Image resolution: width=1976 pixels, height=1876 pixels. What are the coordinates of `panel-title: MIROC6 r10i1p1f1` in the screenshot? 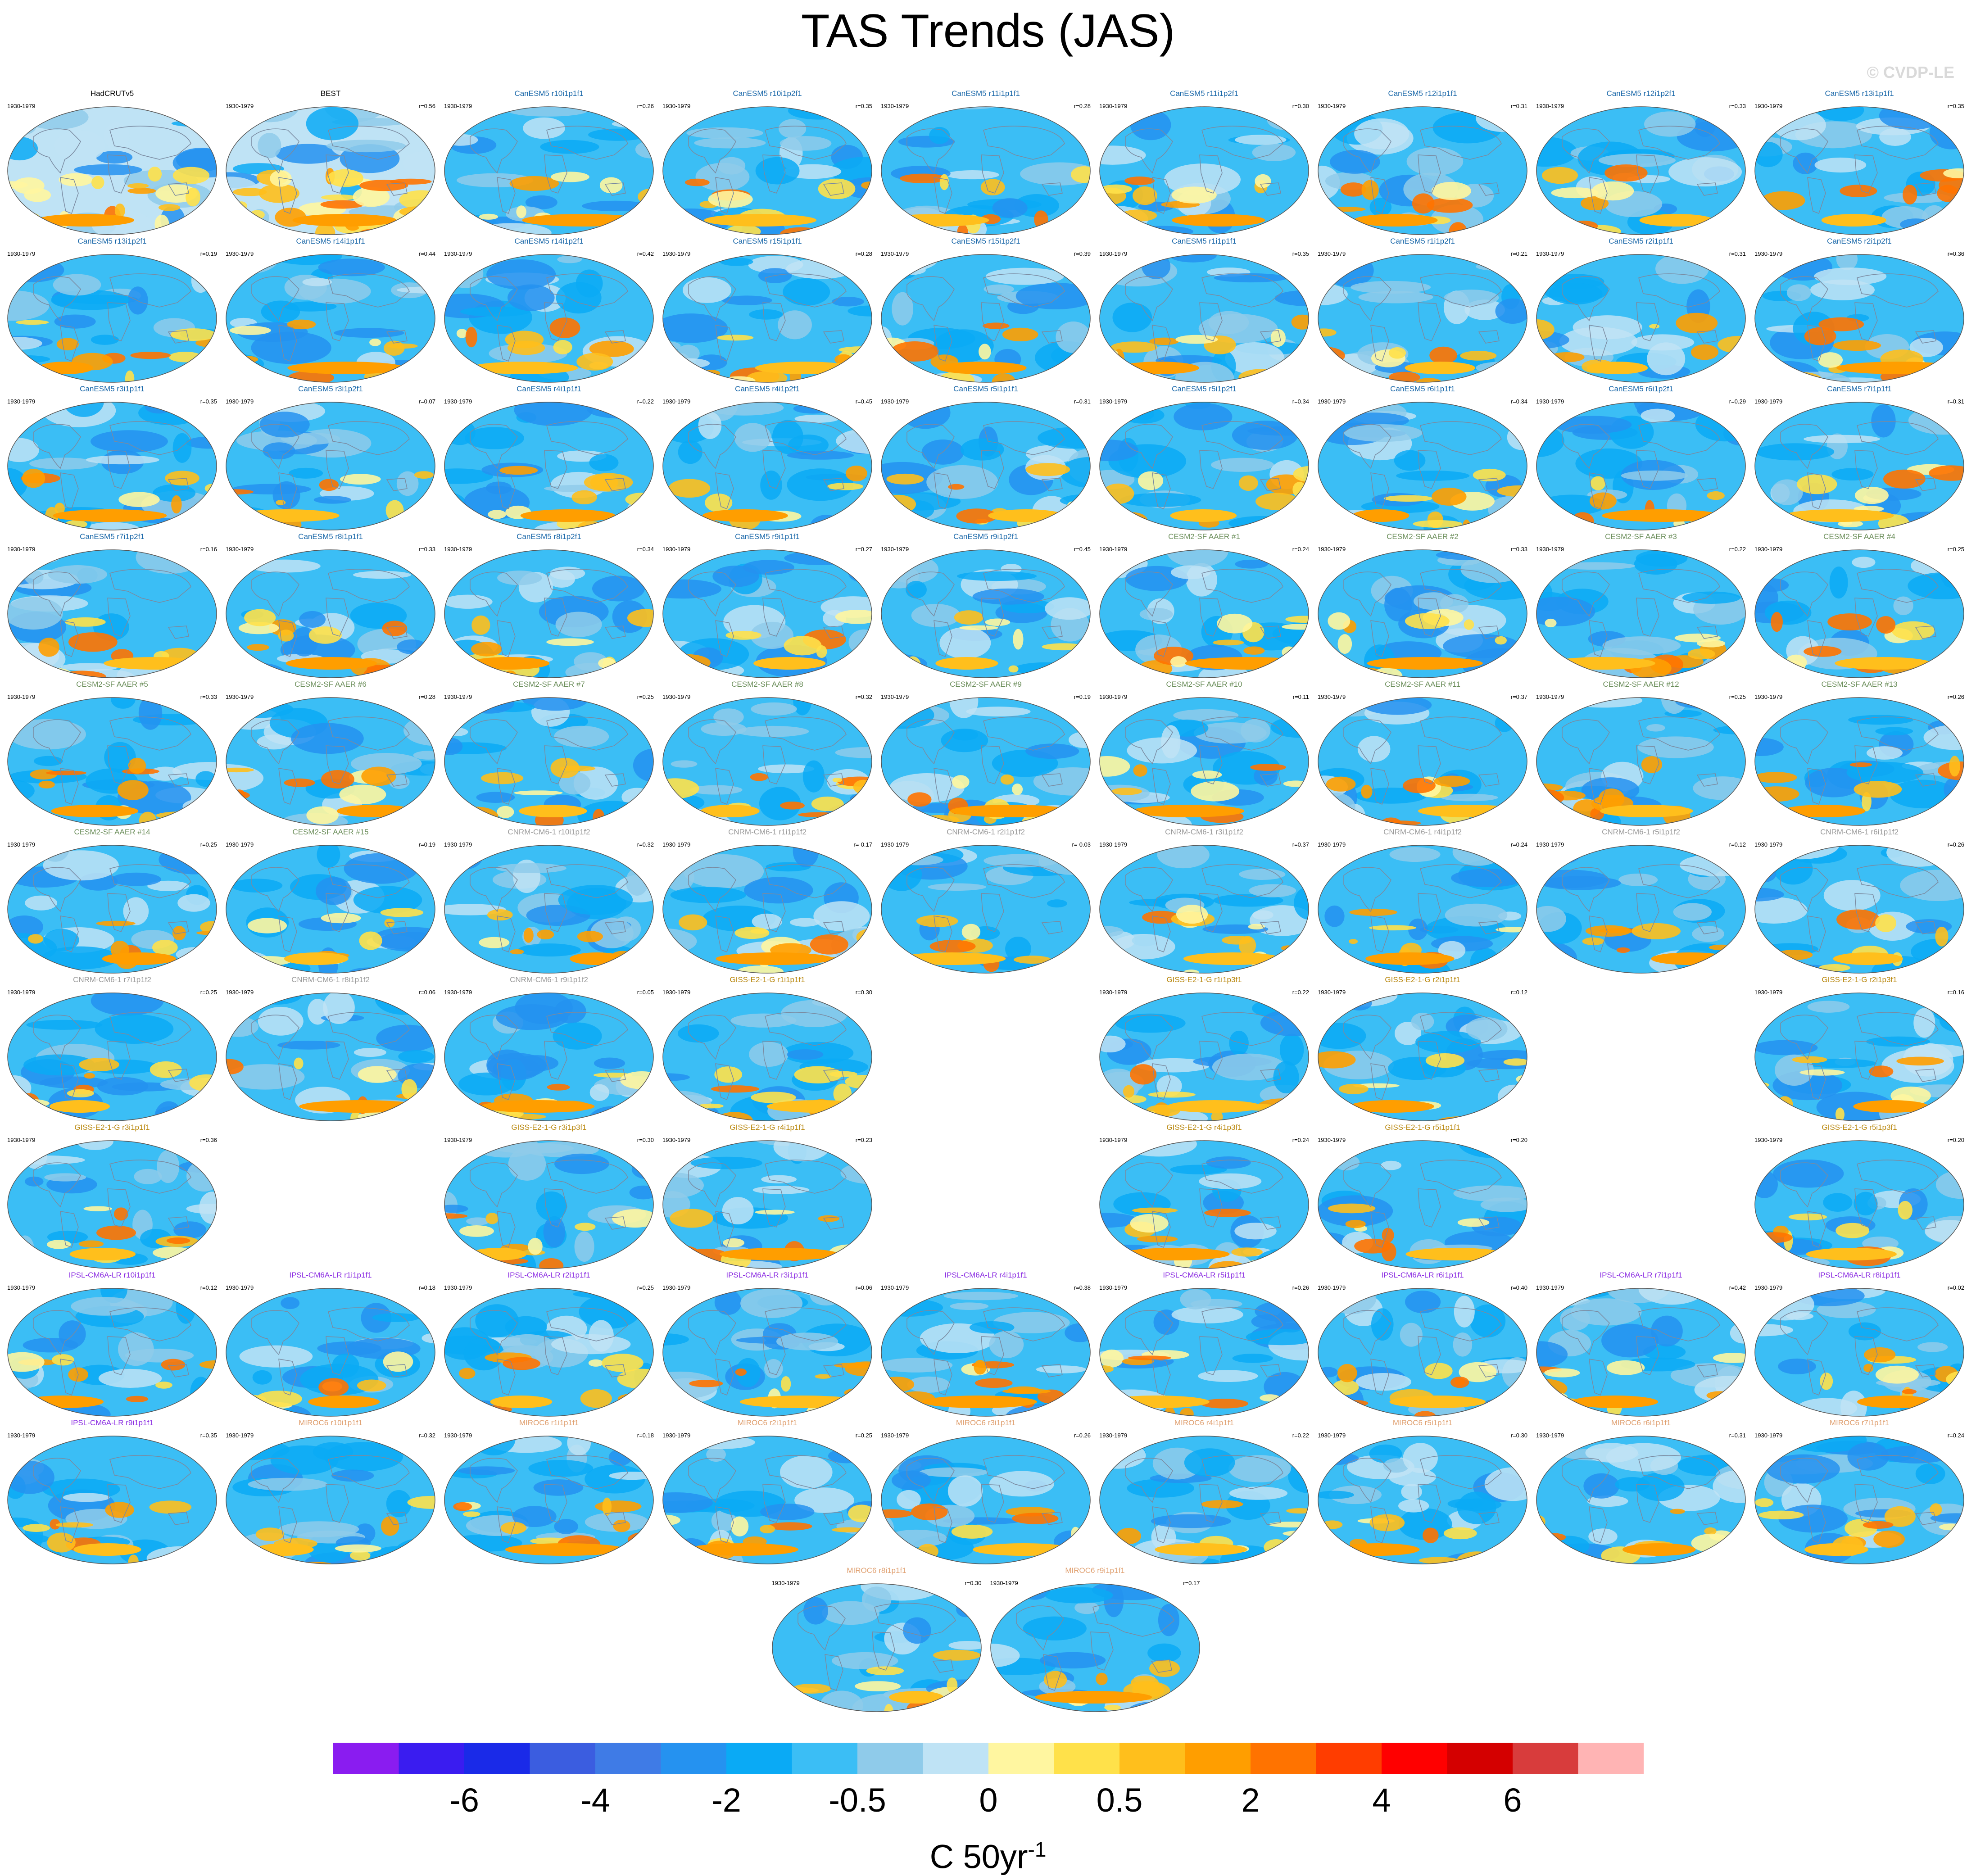 It's located at (331, 1422).